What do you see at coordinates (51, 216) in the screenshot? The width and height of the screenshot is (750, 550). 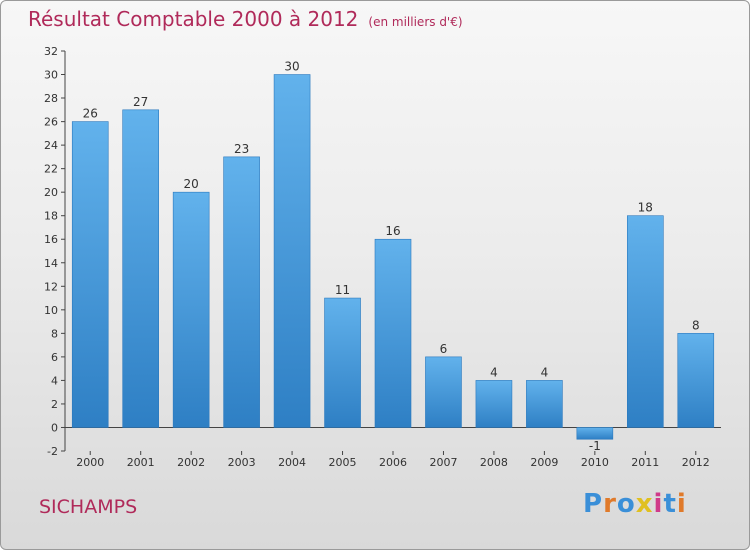 I see `y-tick-label: 18` at bounding box center [51, 216].